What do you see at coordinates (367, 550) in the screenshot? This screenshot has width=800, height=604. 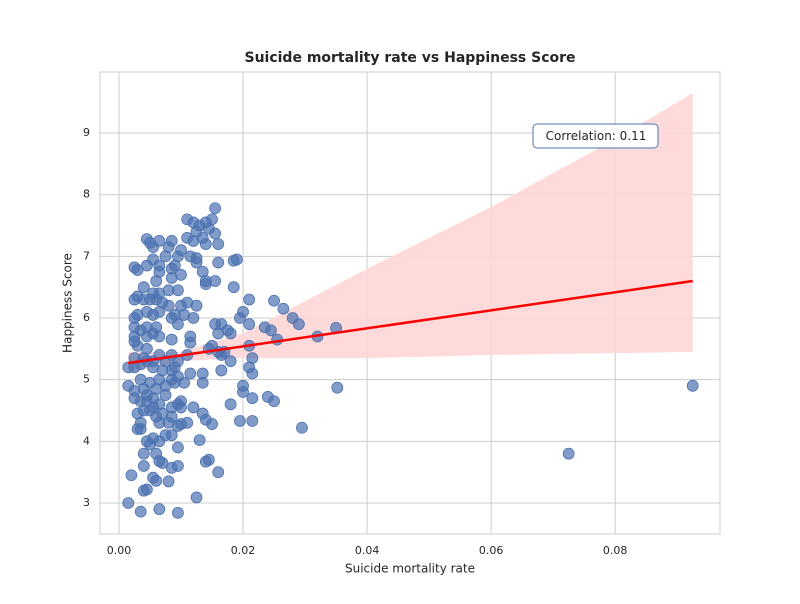 I see `x-tick-label: 0.04` at bounding box center [367, 550].